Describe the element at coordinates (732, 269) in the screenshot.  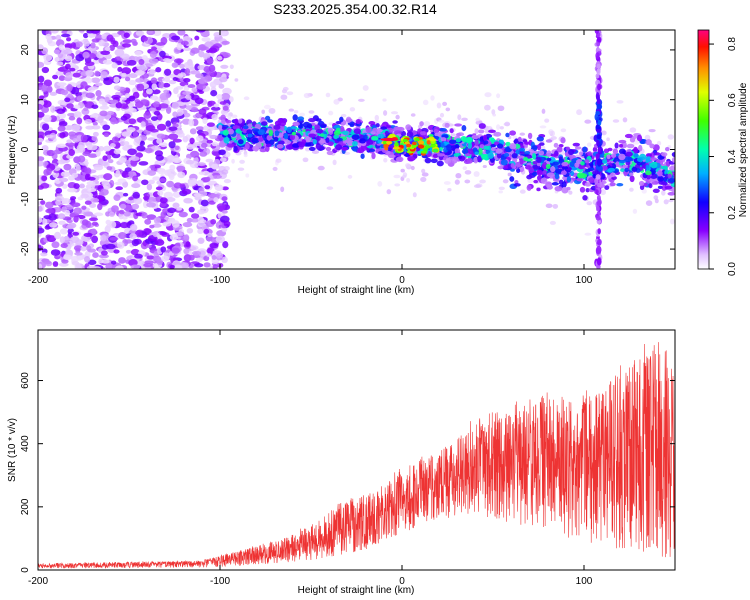
I see `colorbar-tick-label: 0.0` at that location.